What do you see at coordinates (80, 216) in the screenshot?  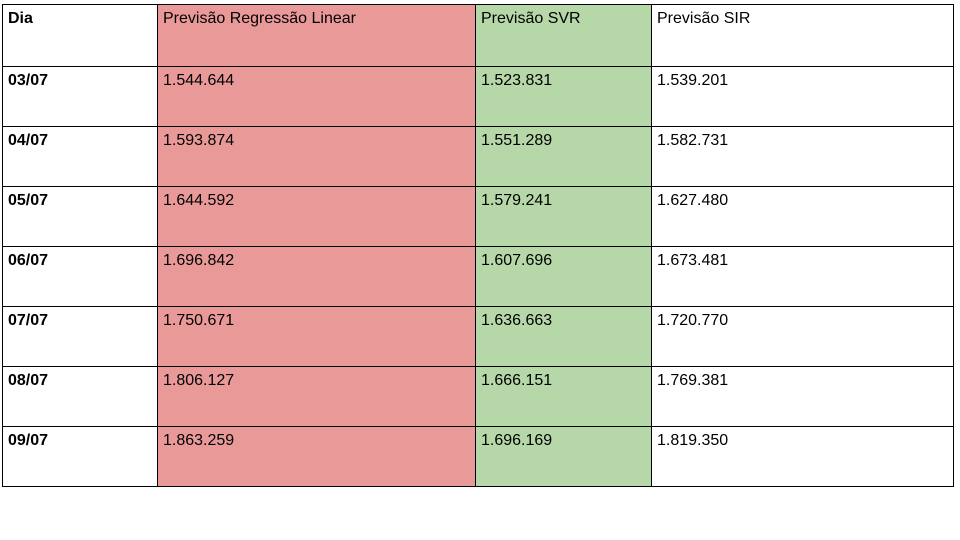 I see `day-cell: 05/07` at bounding box center [80, 216].